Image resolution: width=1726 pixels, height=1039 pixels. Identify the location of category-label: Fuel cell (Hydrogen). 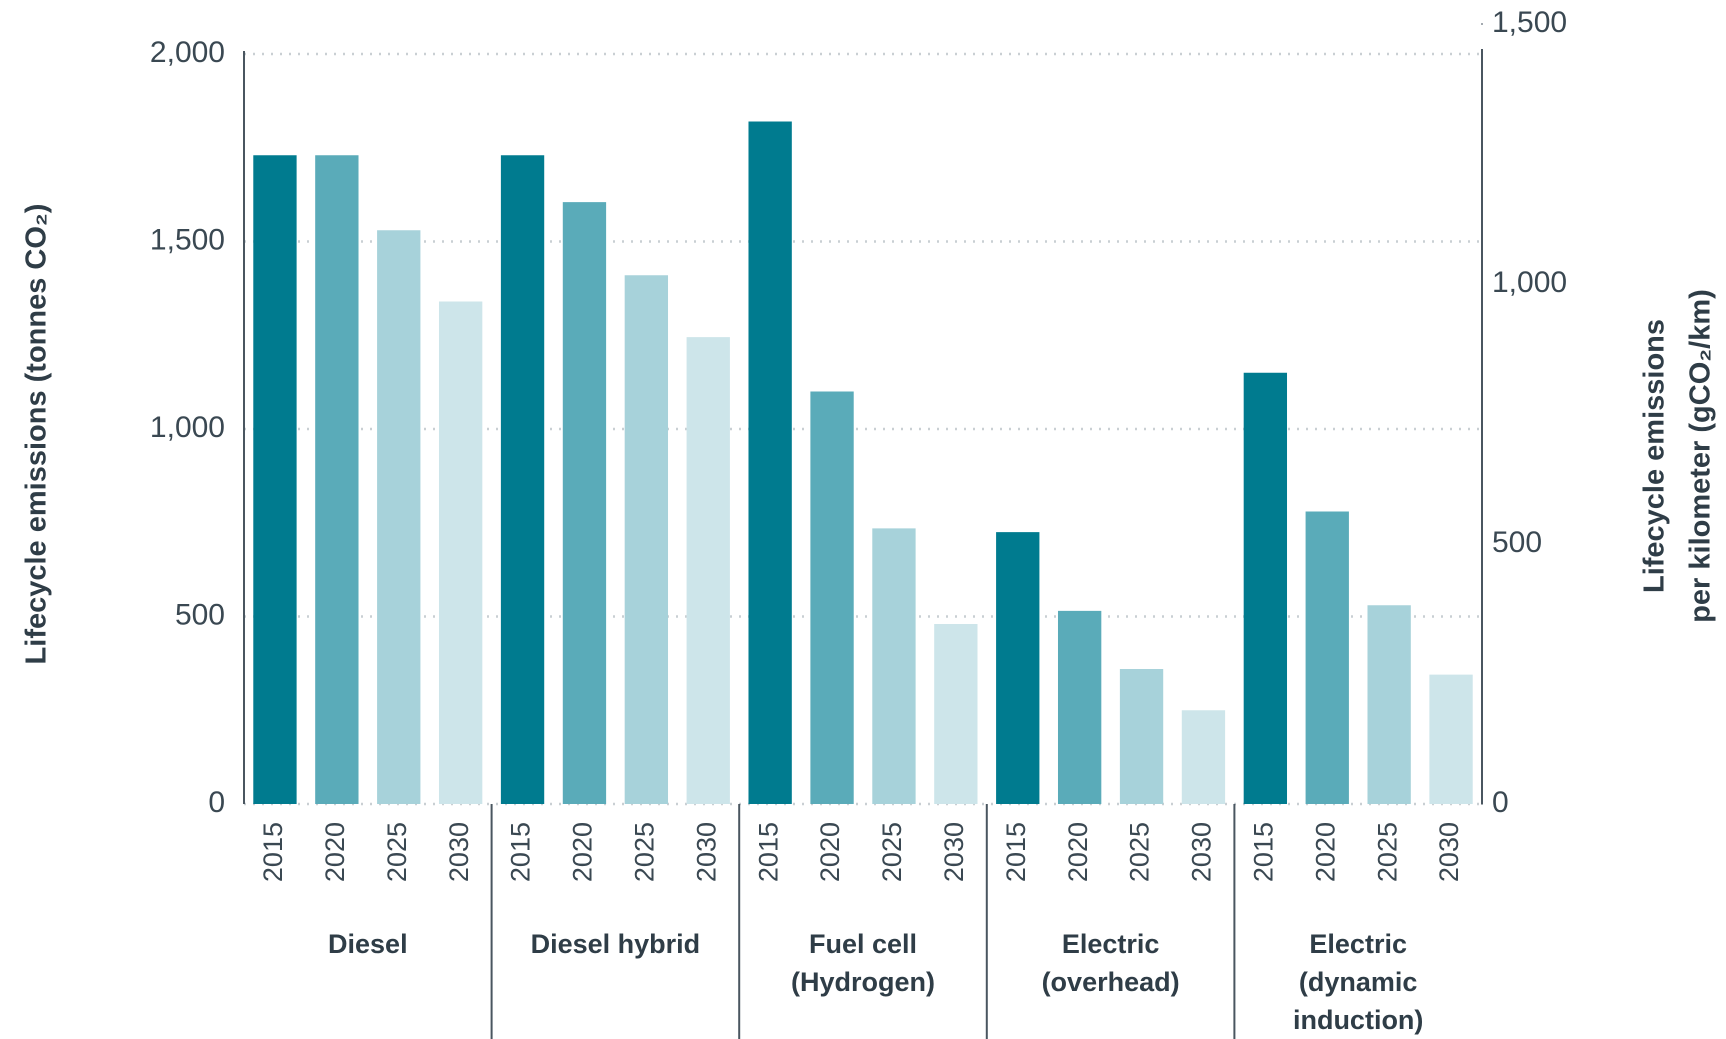
(862, 963).